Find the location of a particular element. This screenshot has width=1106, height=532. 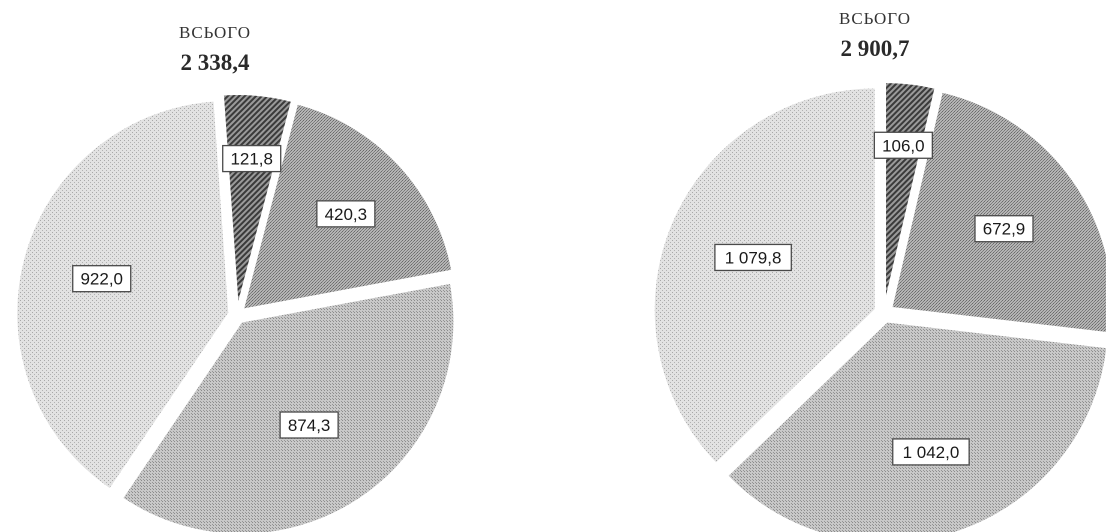

svg-text: 106,0 is located at coordinates (903, 145).